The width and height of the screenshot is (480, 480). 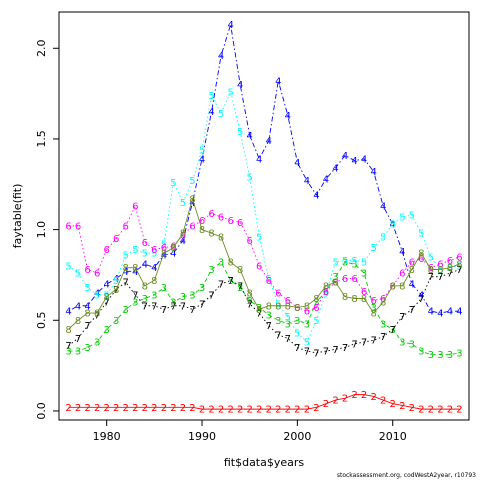 I want to click on y-axis-title: faytable(fit), so click(x=17, y=216).